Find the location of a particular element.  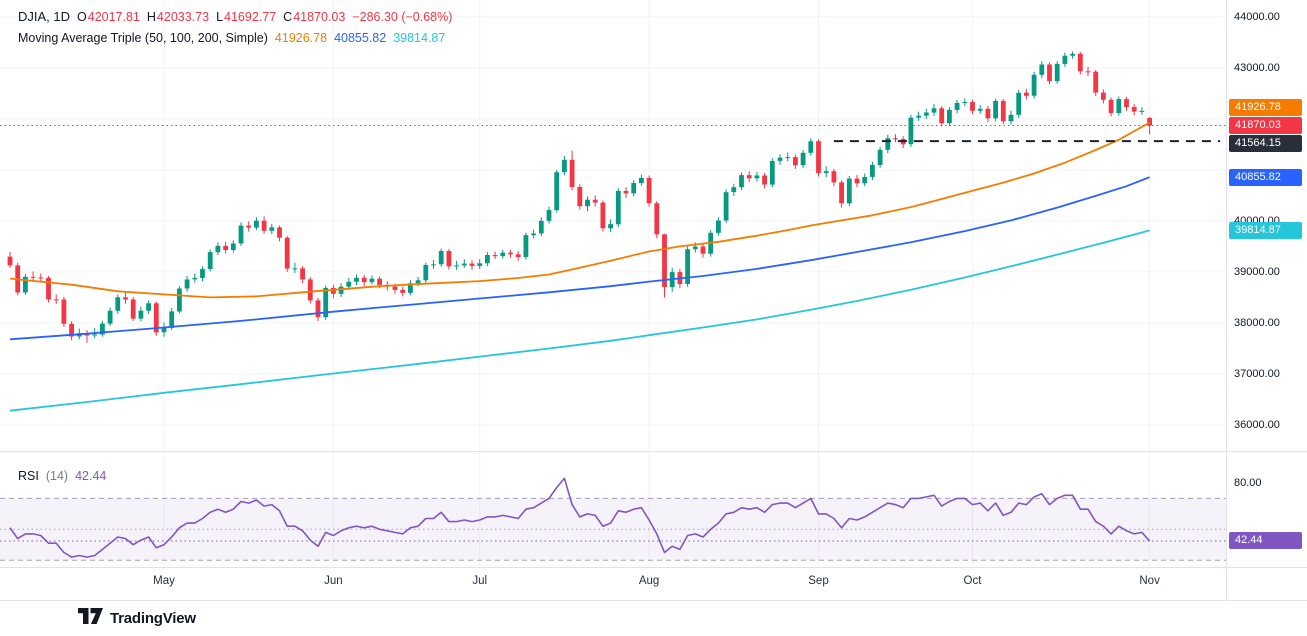

last-price-badge: 41870.03 is located at coordinates (1265, 125).